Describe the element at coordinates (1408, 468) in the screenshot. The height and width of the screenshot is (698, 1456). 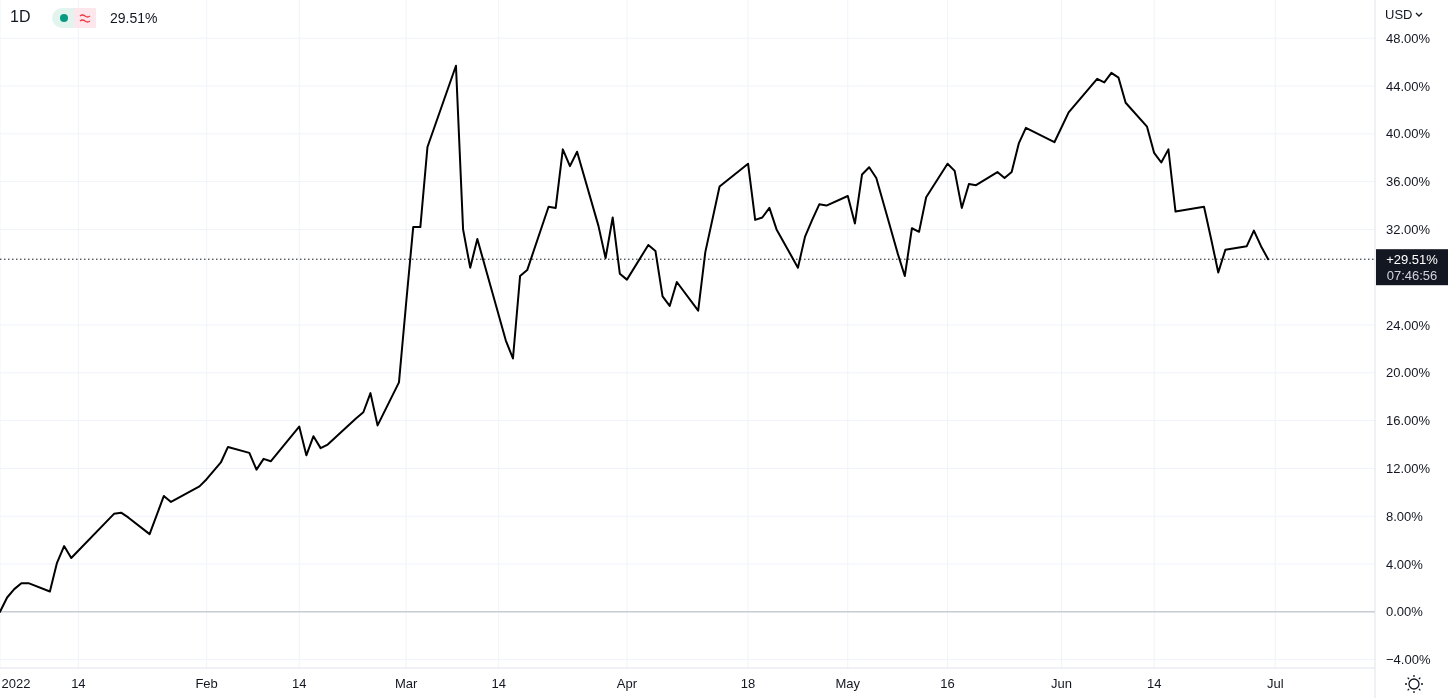
I see `y-tick-label: 12.00%` at that location.